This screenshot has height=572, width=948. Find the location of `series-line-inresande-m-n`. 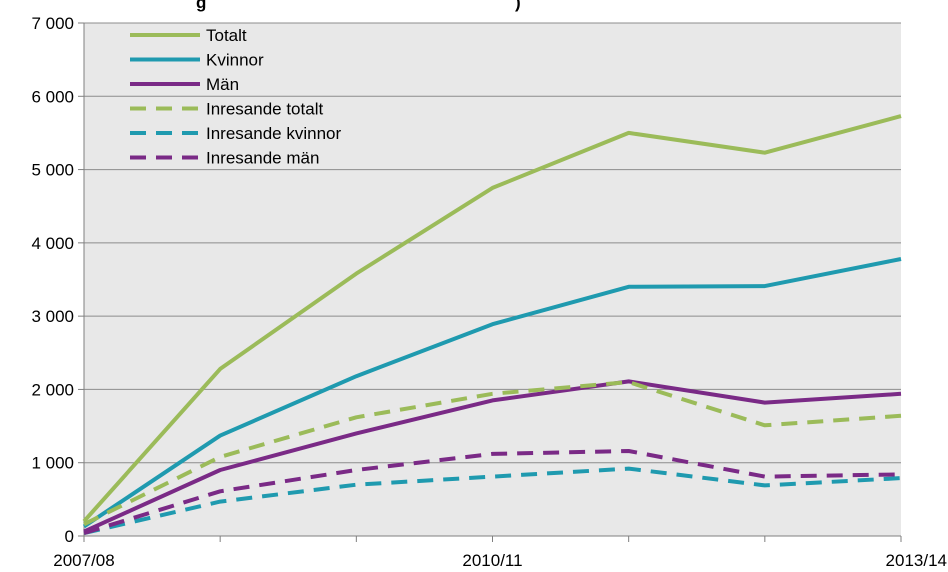

series-line-inresande-m-n is located at coordinates (492, 492).